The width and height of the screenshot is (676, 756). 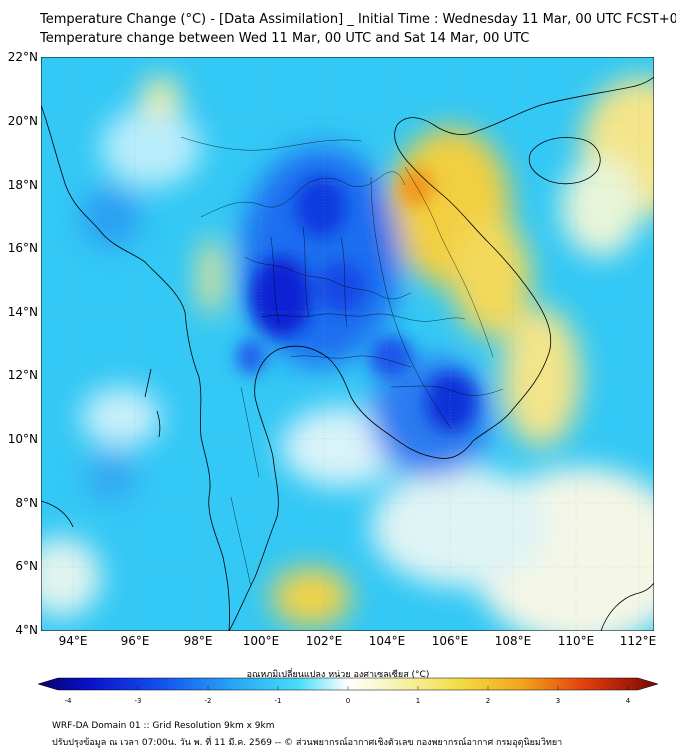 I want to click on lon-label-104: 104°E, so click(x=387, y=641).